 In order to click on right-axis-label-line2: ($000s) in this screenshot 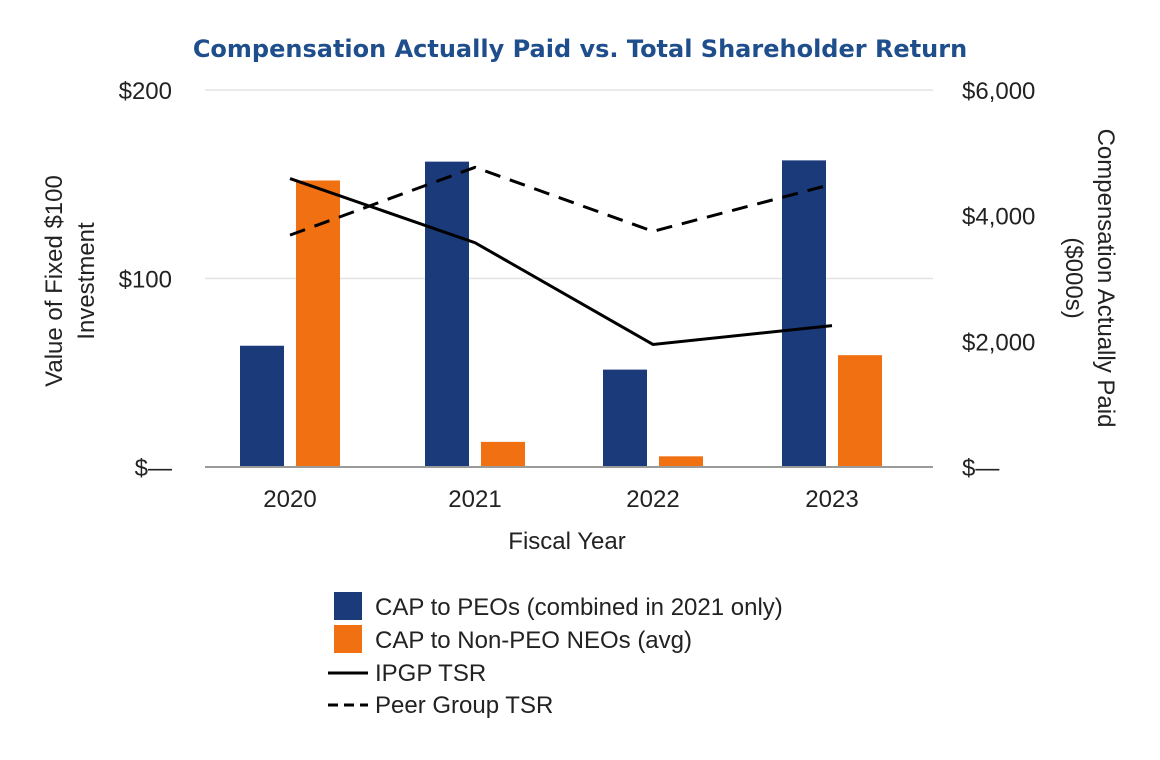, I will do `click(1073, 277)`.